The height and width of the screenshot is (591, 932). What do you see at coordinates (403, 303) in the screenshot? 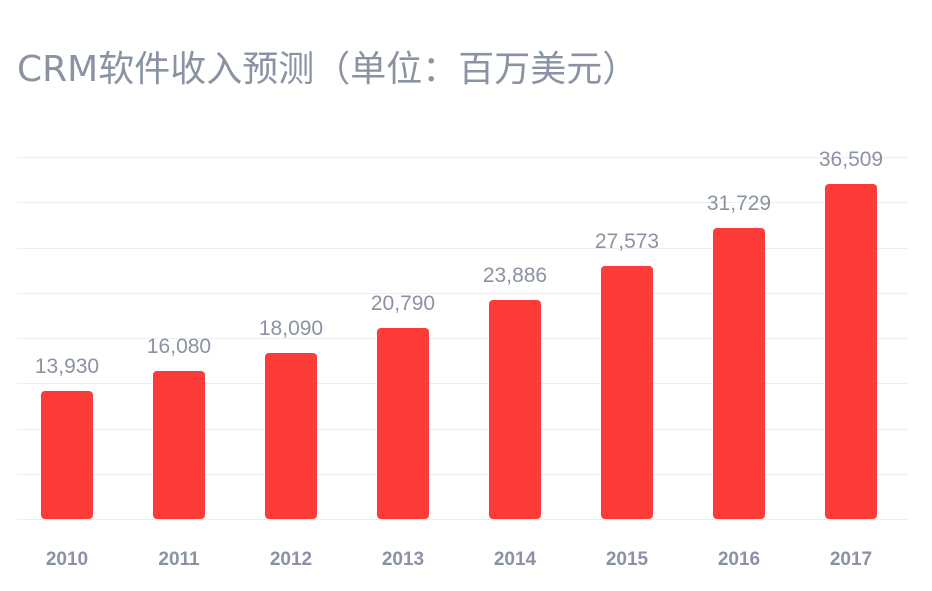
I see `value-label: 20,790` at bounding box center [403, 303].